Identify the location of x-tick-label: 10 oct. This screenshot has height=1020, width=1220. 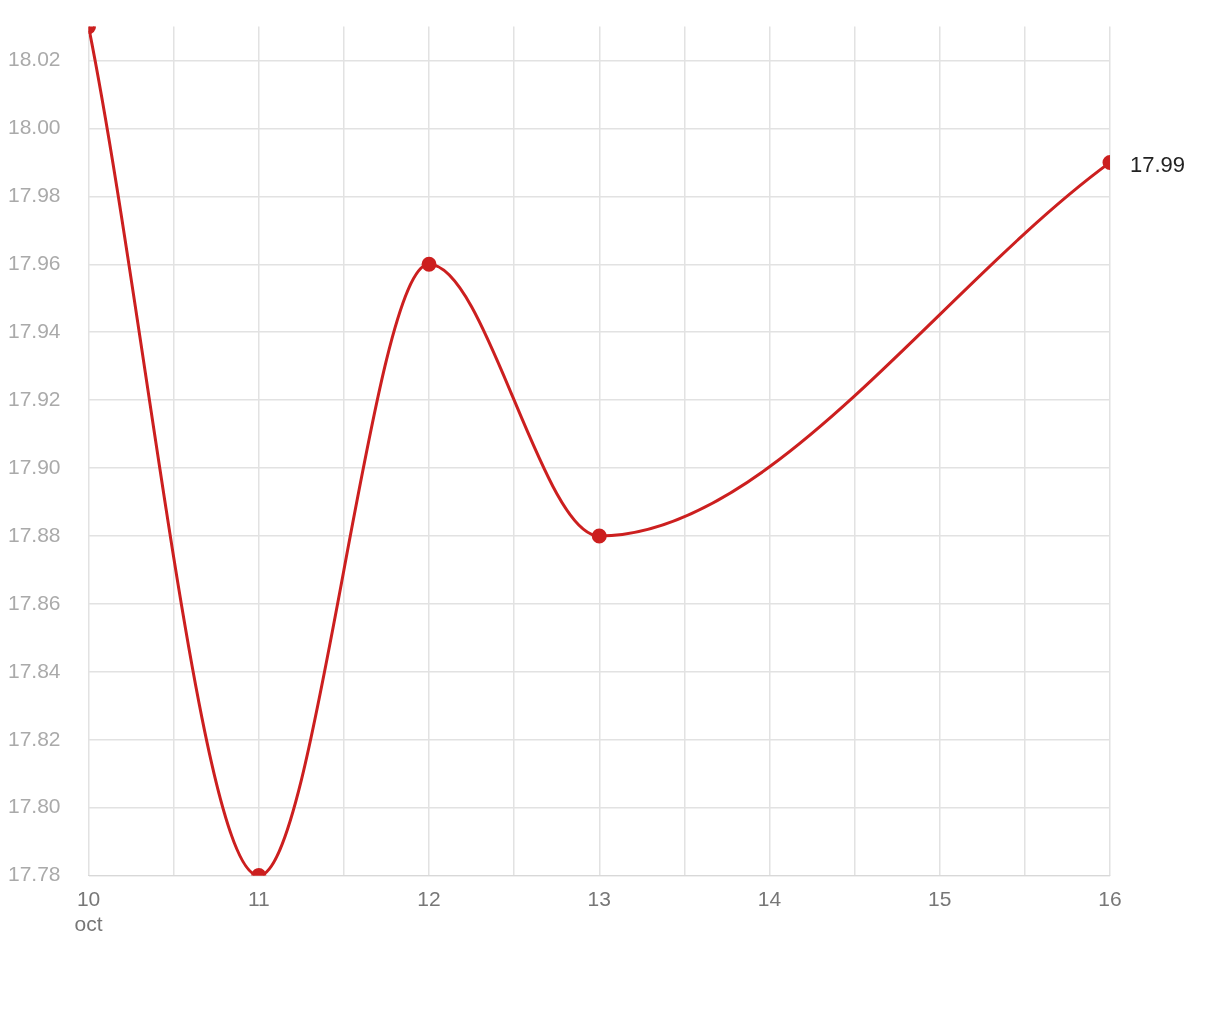
(88, 911).